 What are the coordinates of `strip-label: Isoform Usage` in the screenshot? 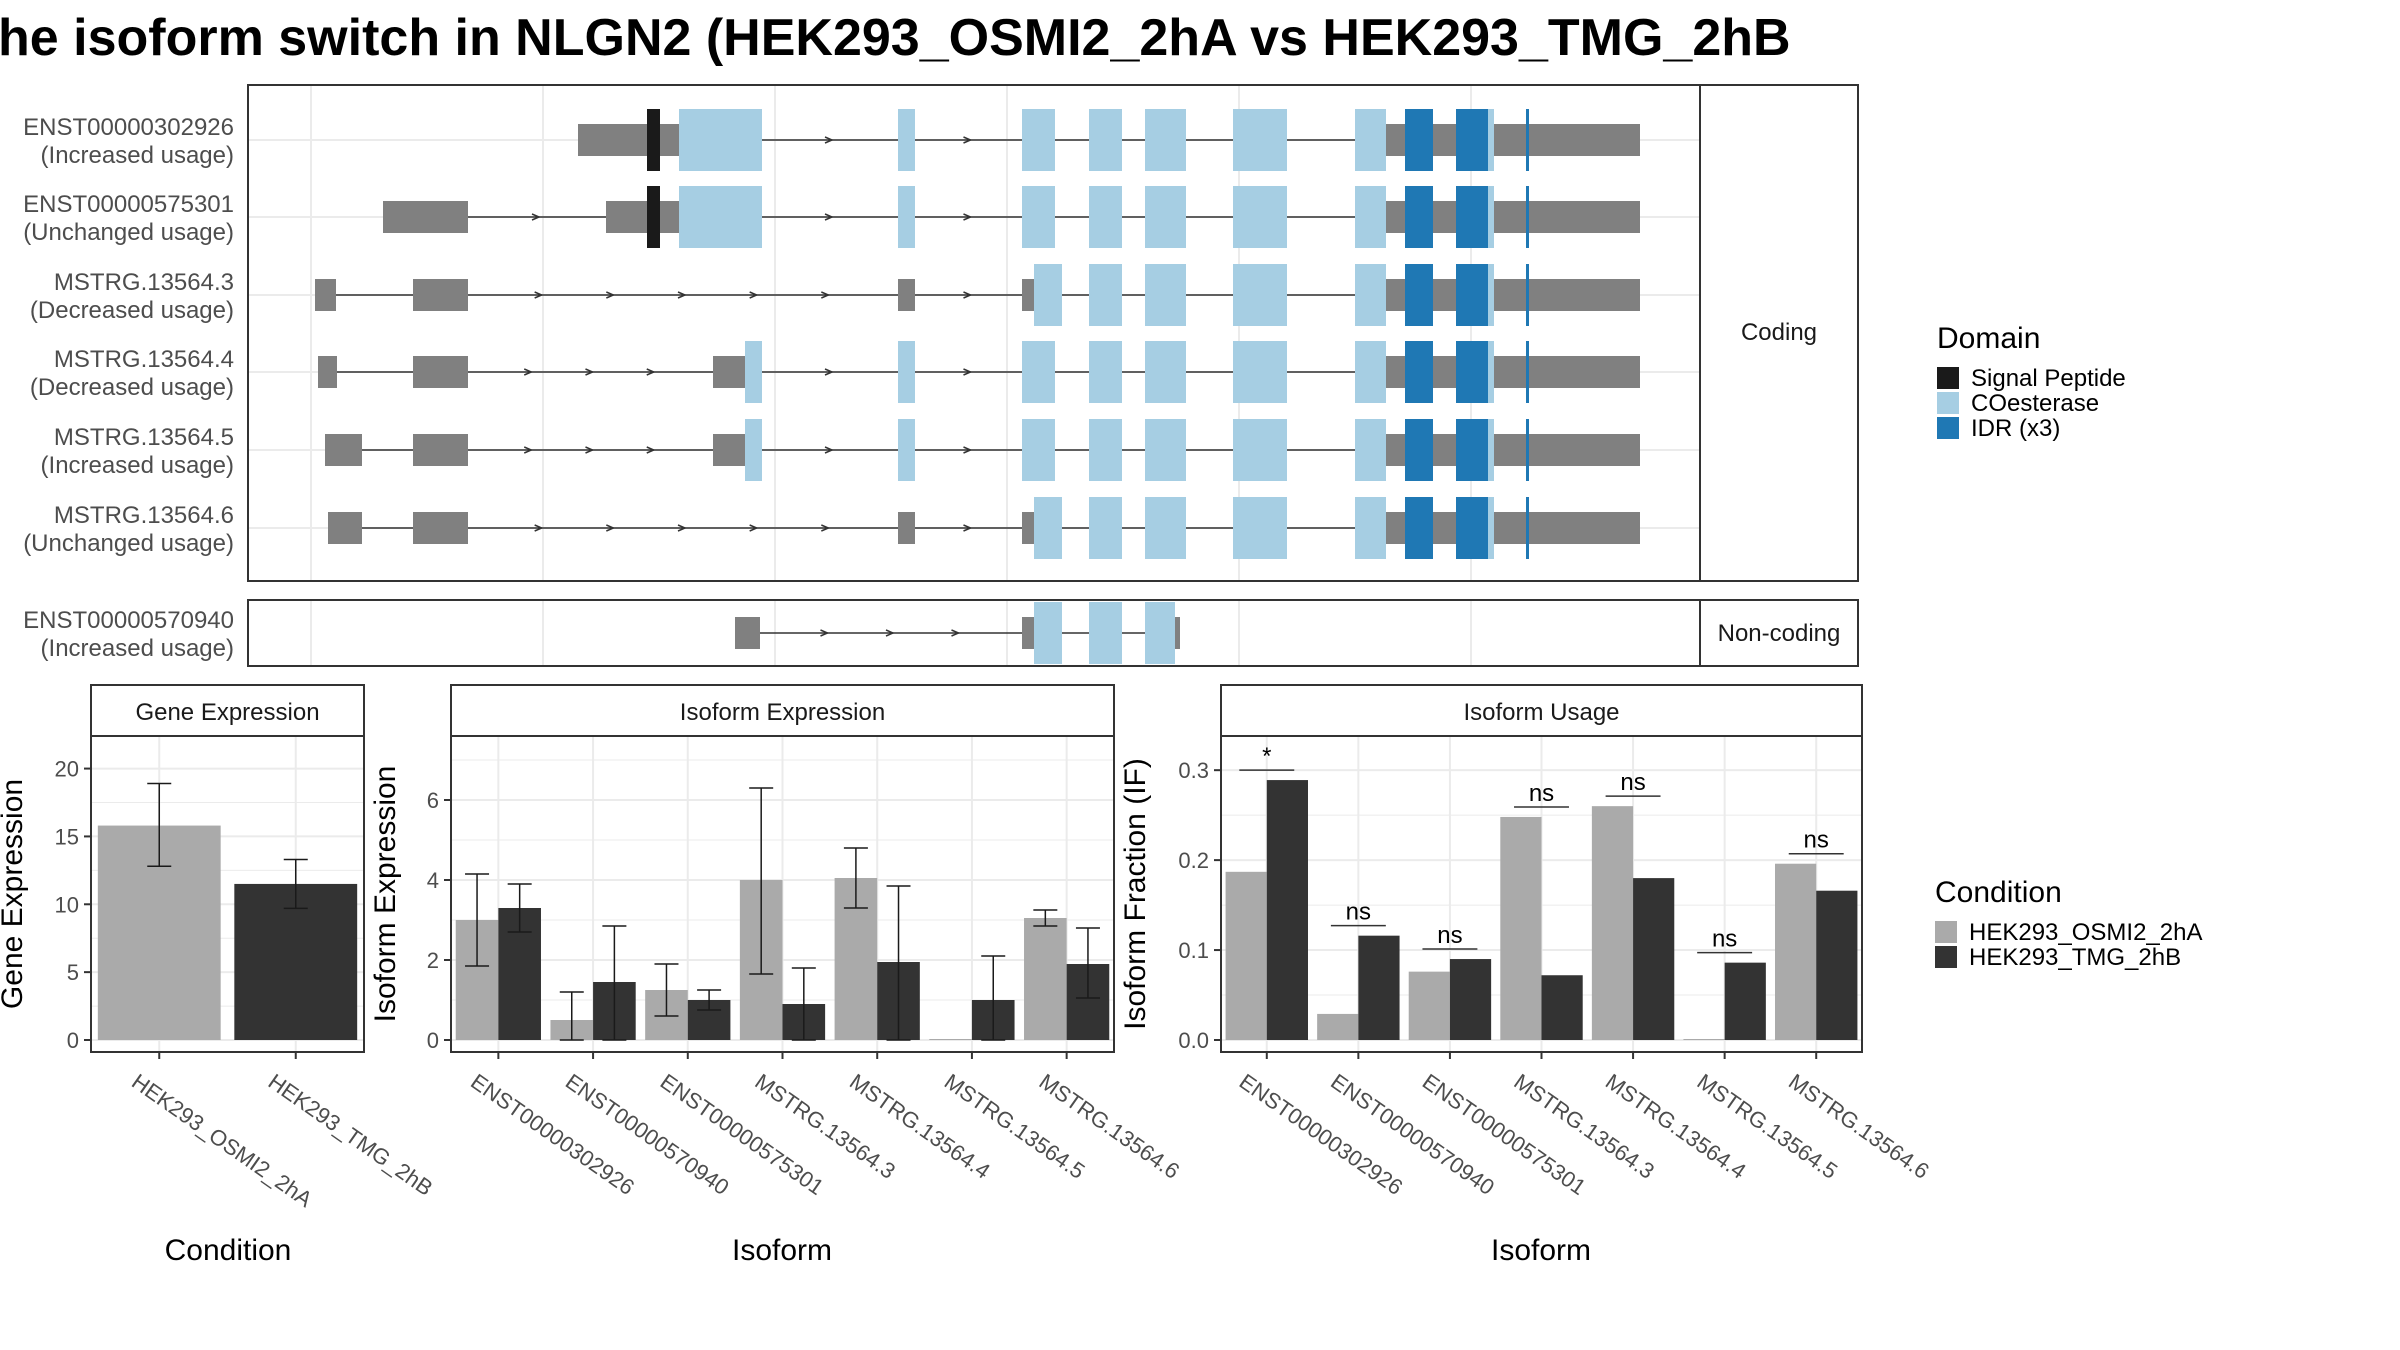 It's located at (1541, 712).